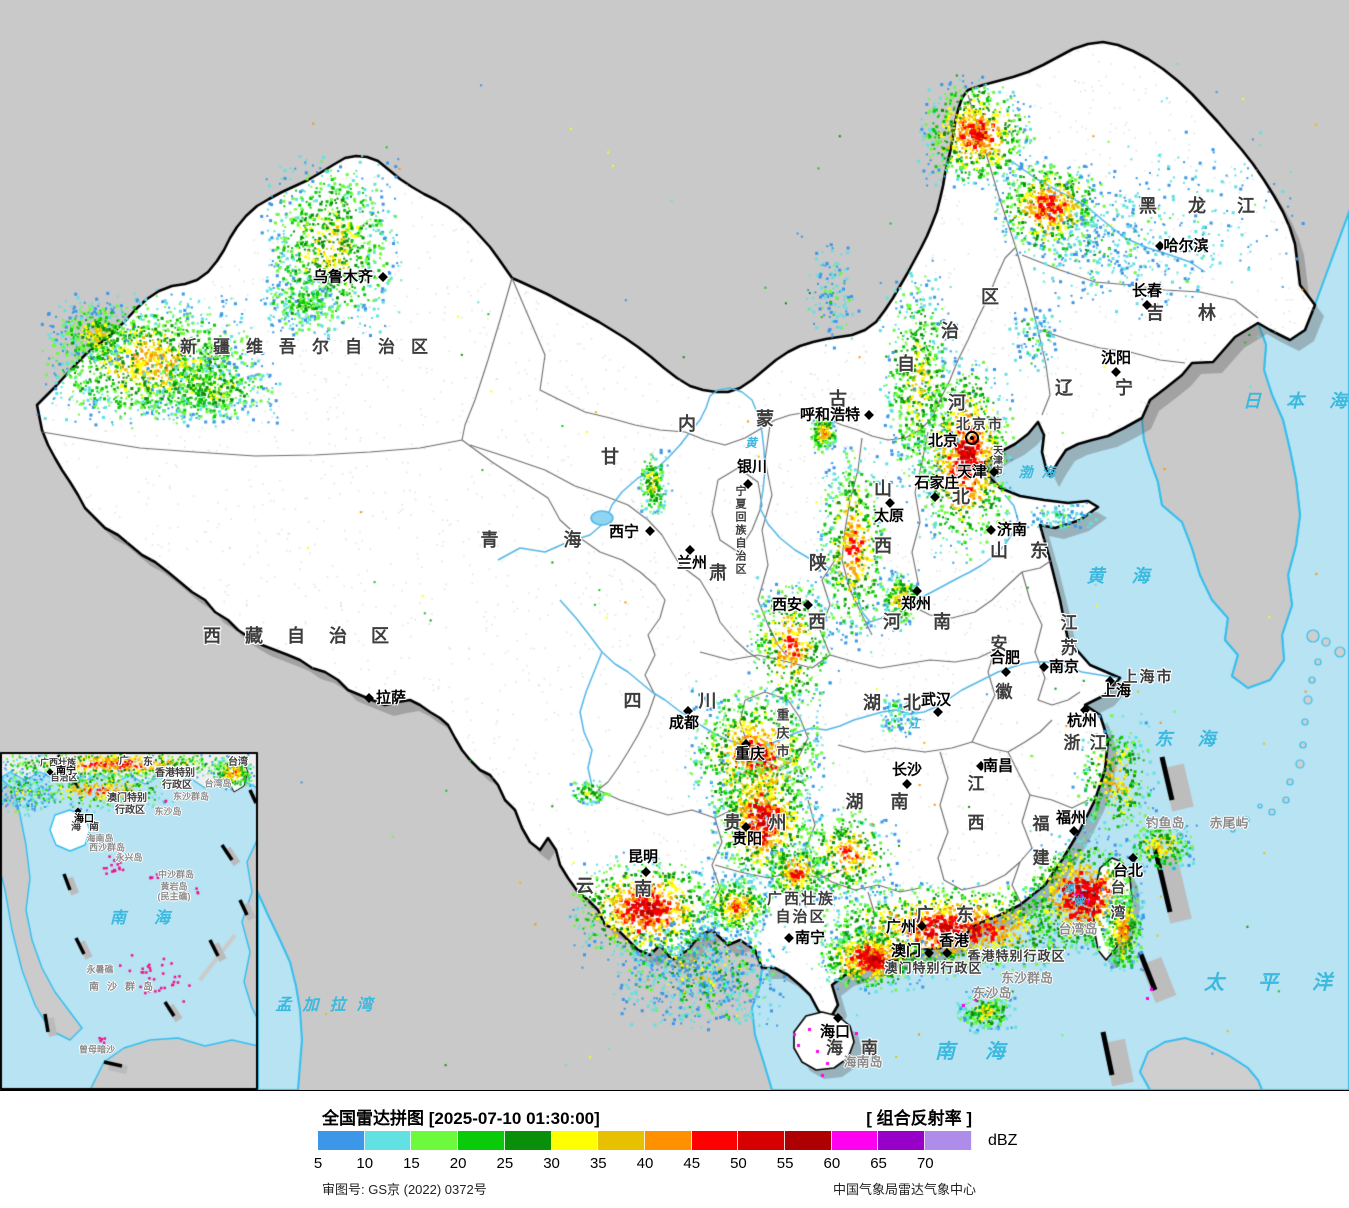 This screenshot has width=1349, height=1208. I want to click on map-title: 全国雷达拼图 [2025-07-10 01:30:00], so click(461, 1118).